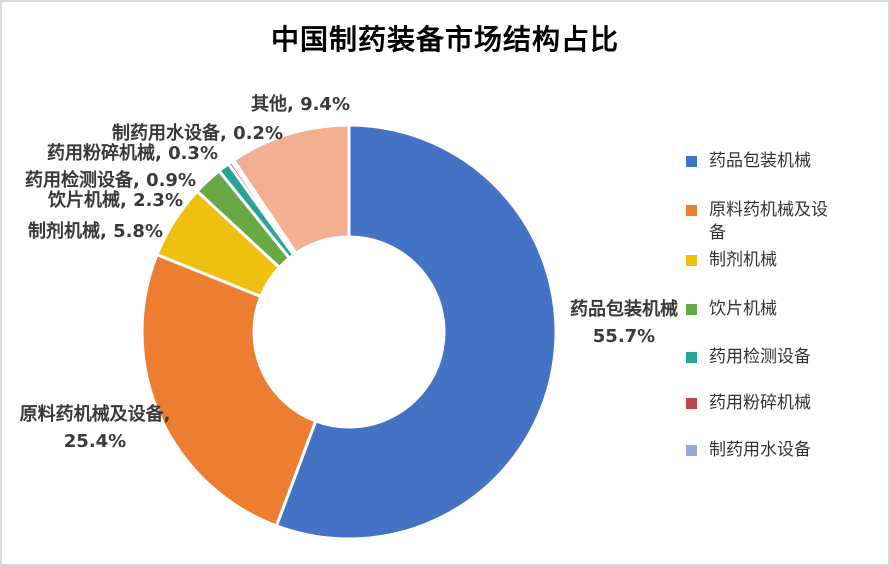 This screenshot has height=566, width=890. What do you see at coordinates (624, 309) in the screenshot?
I see `data-label-packaging-name: 药品包装机械` at bounding box center [624, 309].